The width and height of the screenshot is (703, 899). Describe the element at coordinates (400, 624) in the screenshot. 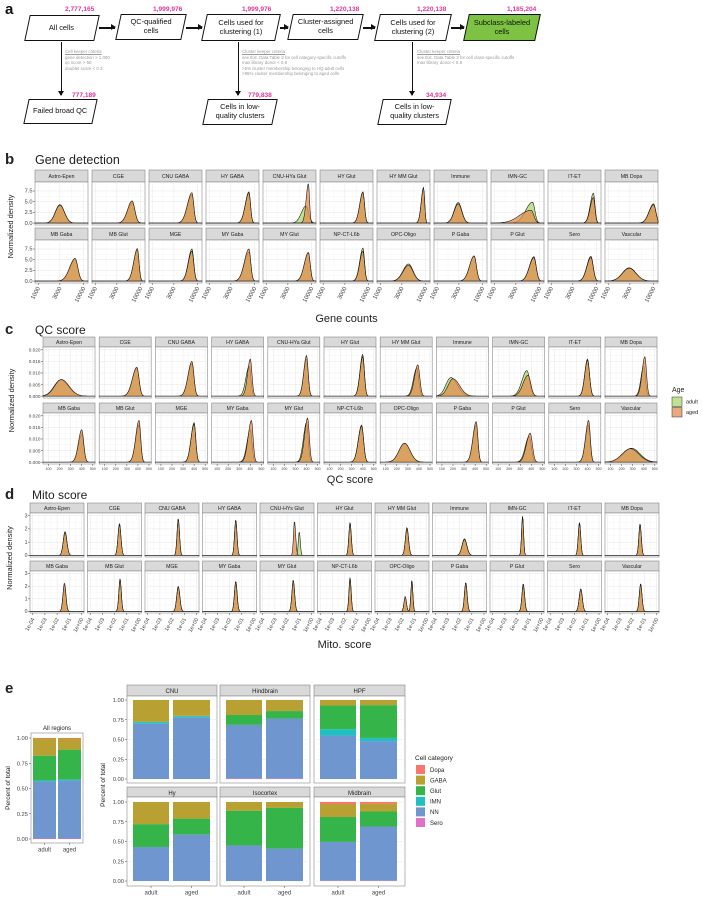

I see `x-tick-label: 1e-02` at that location.